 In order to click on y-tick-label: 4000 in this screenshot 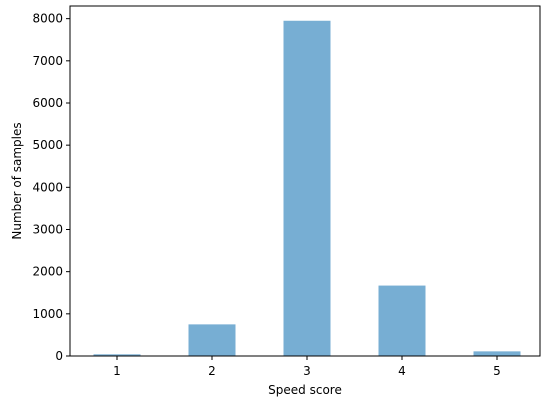, I will do `click(47, 187)`.